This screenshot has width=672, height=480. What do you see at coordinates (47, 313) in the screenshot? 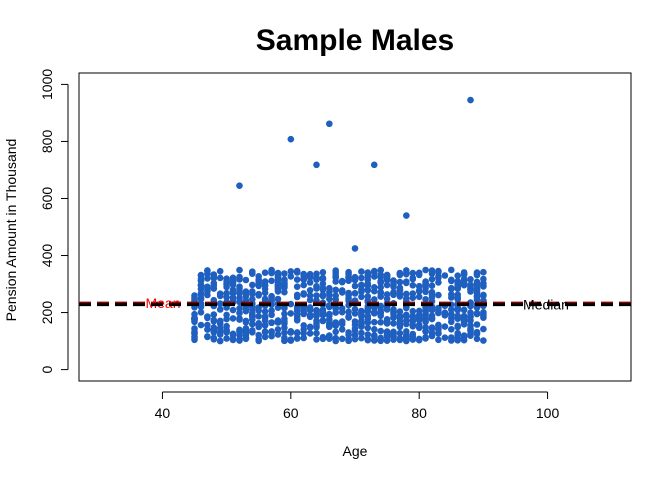
I see `y-tick-label: 200` at bounding box center [47, 313].